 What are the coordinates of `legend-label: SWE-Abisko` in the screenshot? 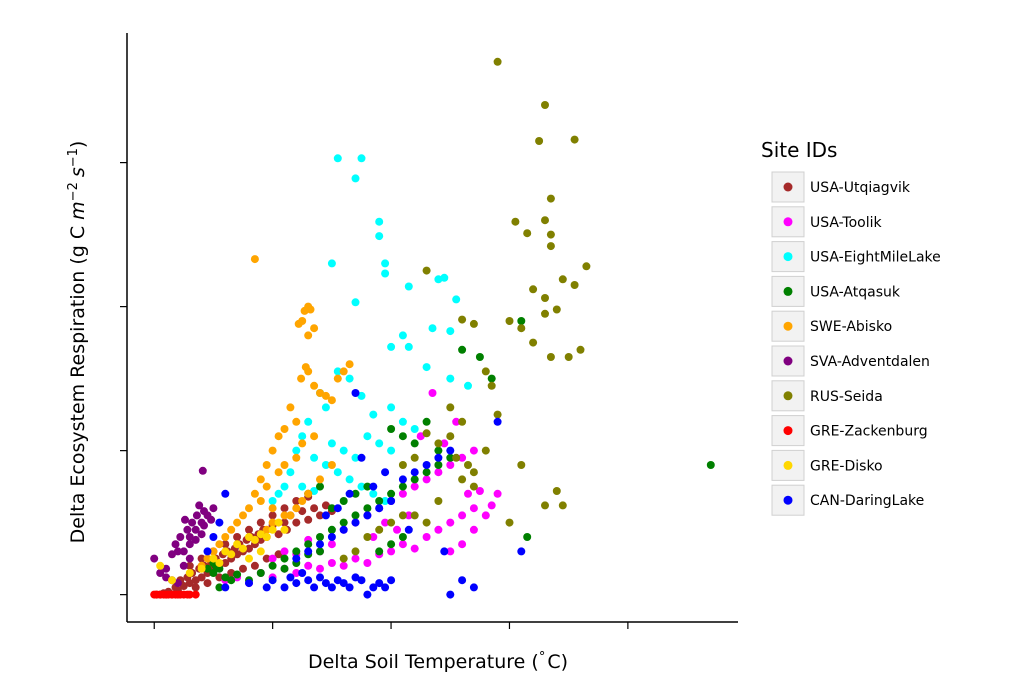 It's located at (851, 327).